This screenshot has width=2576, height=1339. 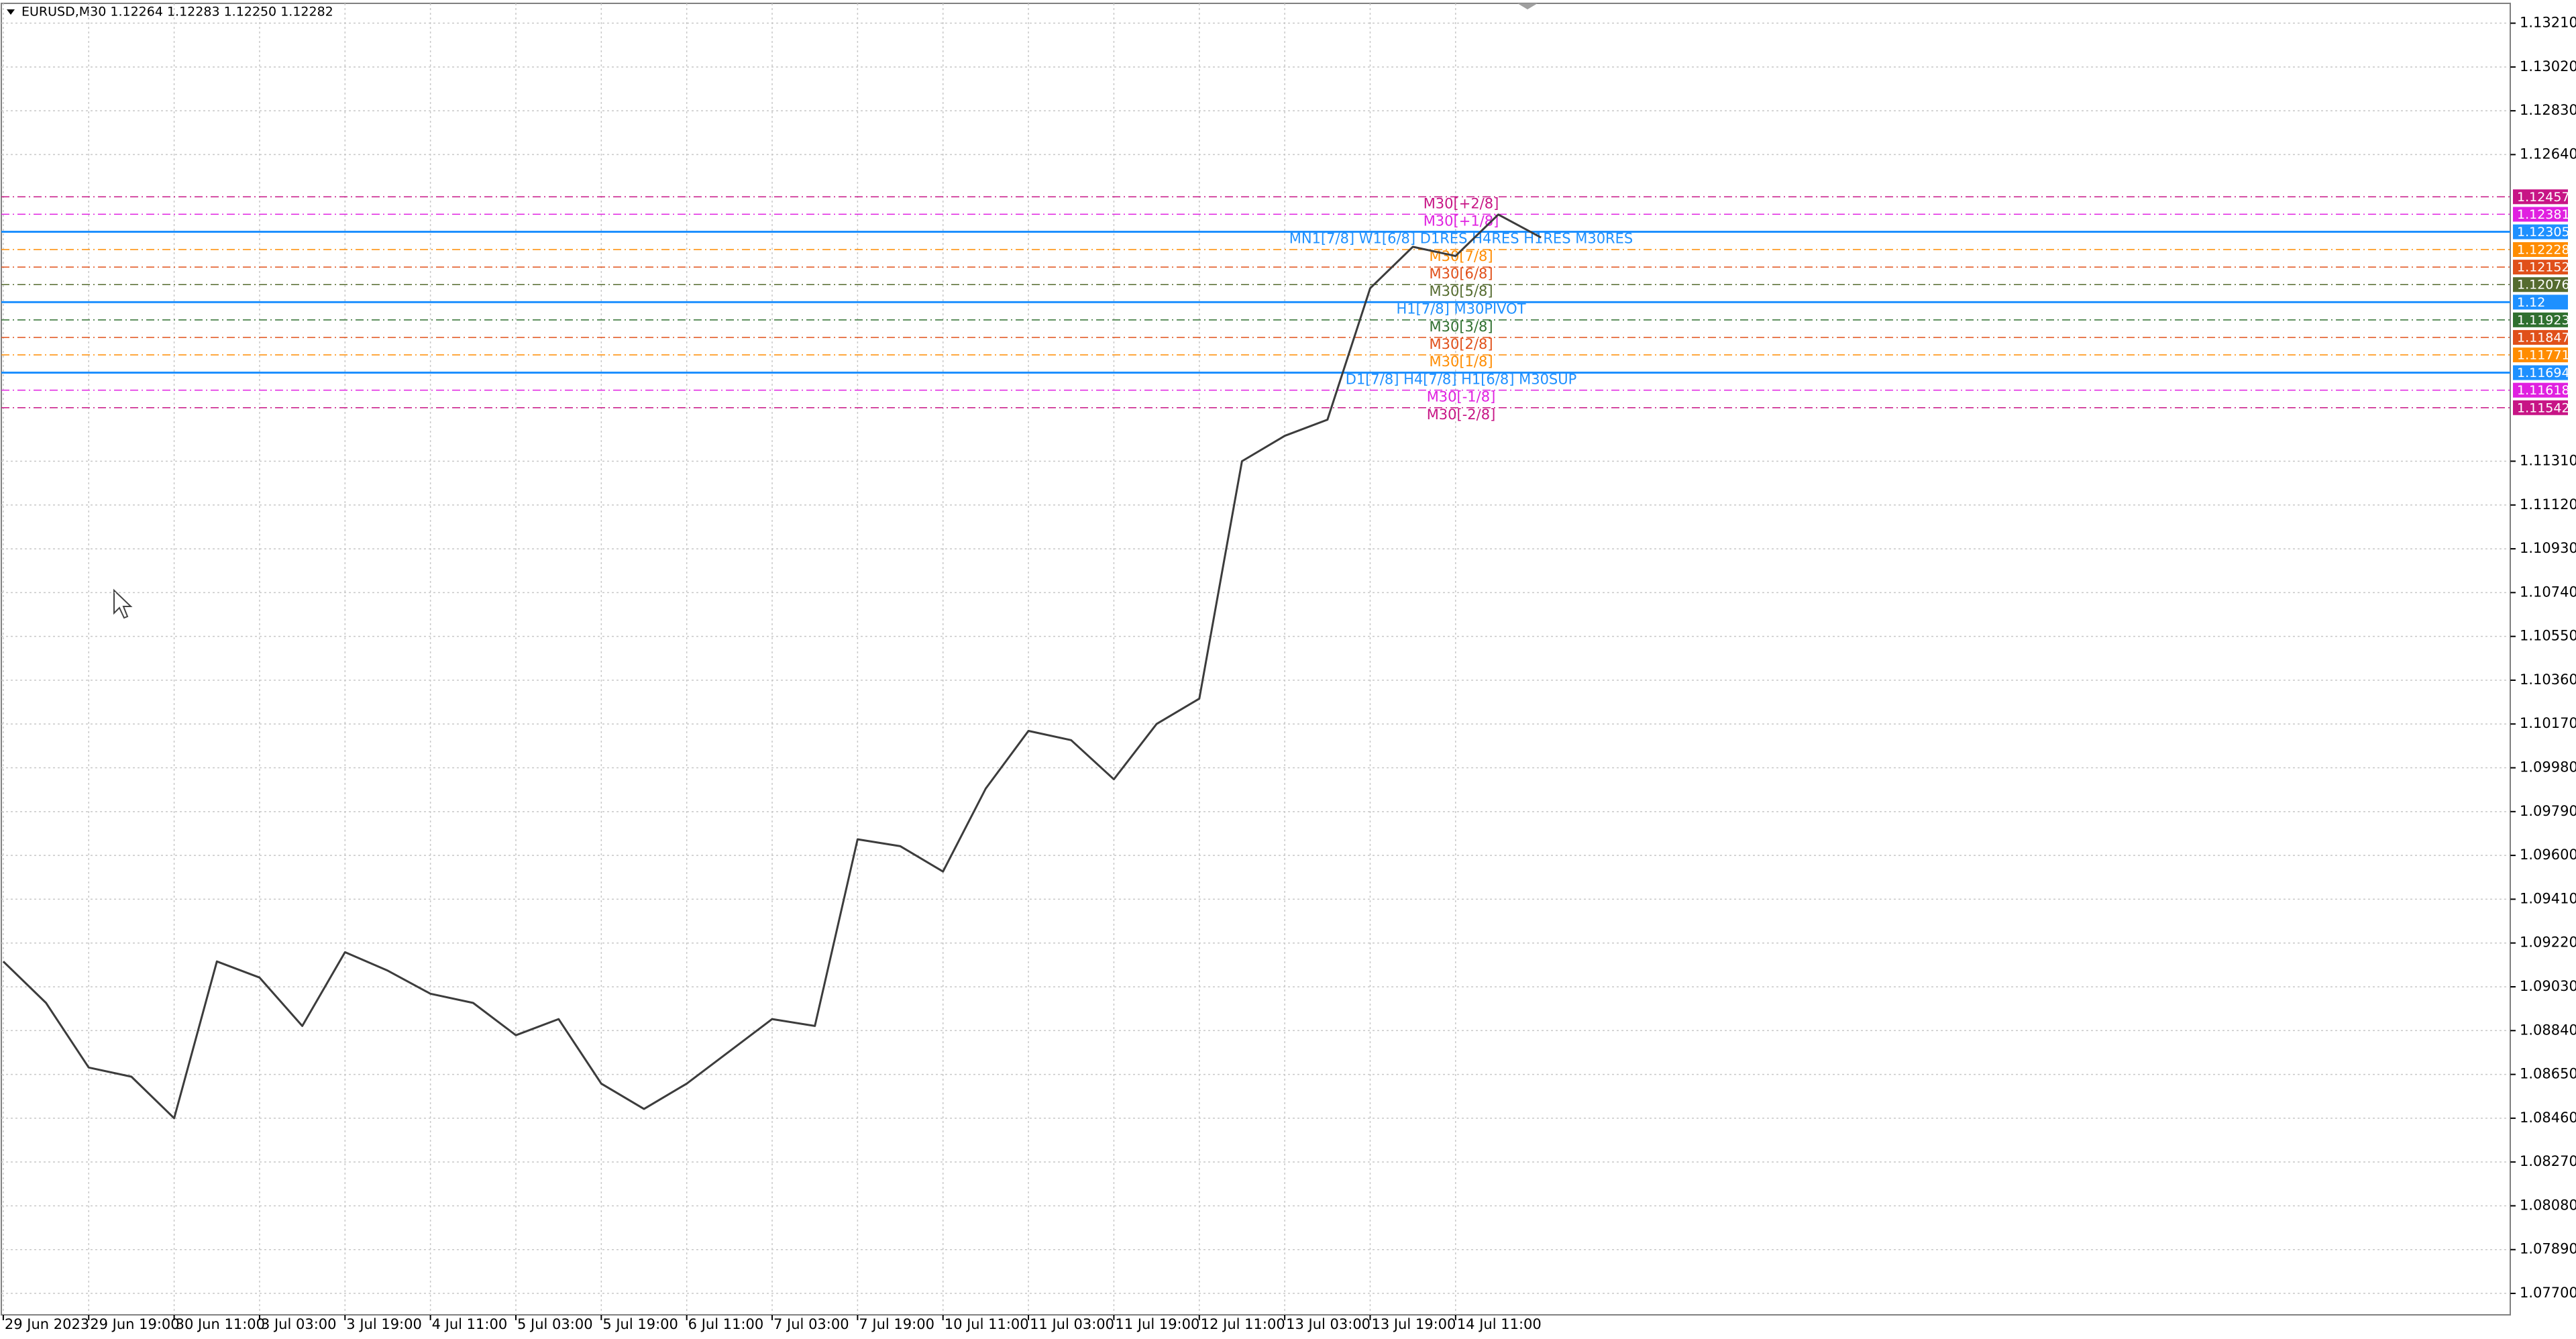 What do you see at coordinates (2543, 214) in the screenshot?
I see `price-label: 1.12381` at bounding box center [2543, 214].